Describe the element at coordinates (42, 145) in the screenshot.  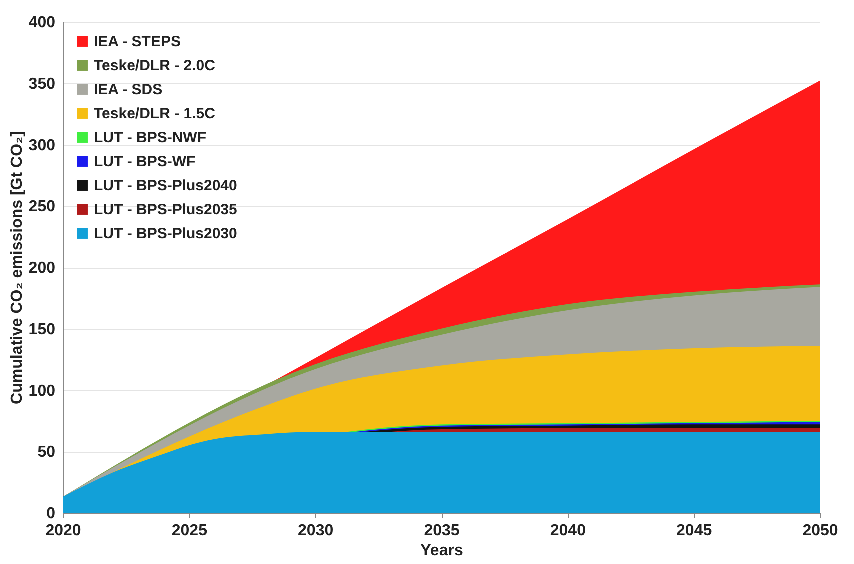
I see `y-tick-label: 300` at that location.